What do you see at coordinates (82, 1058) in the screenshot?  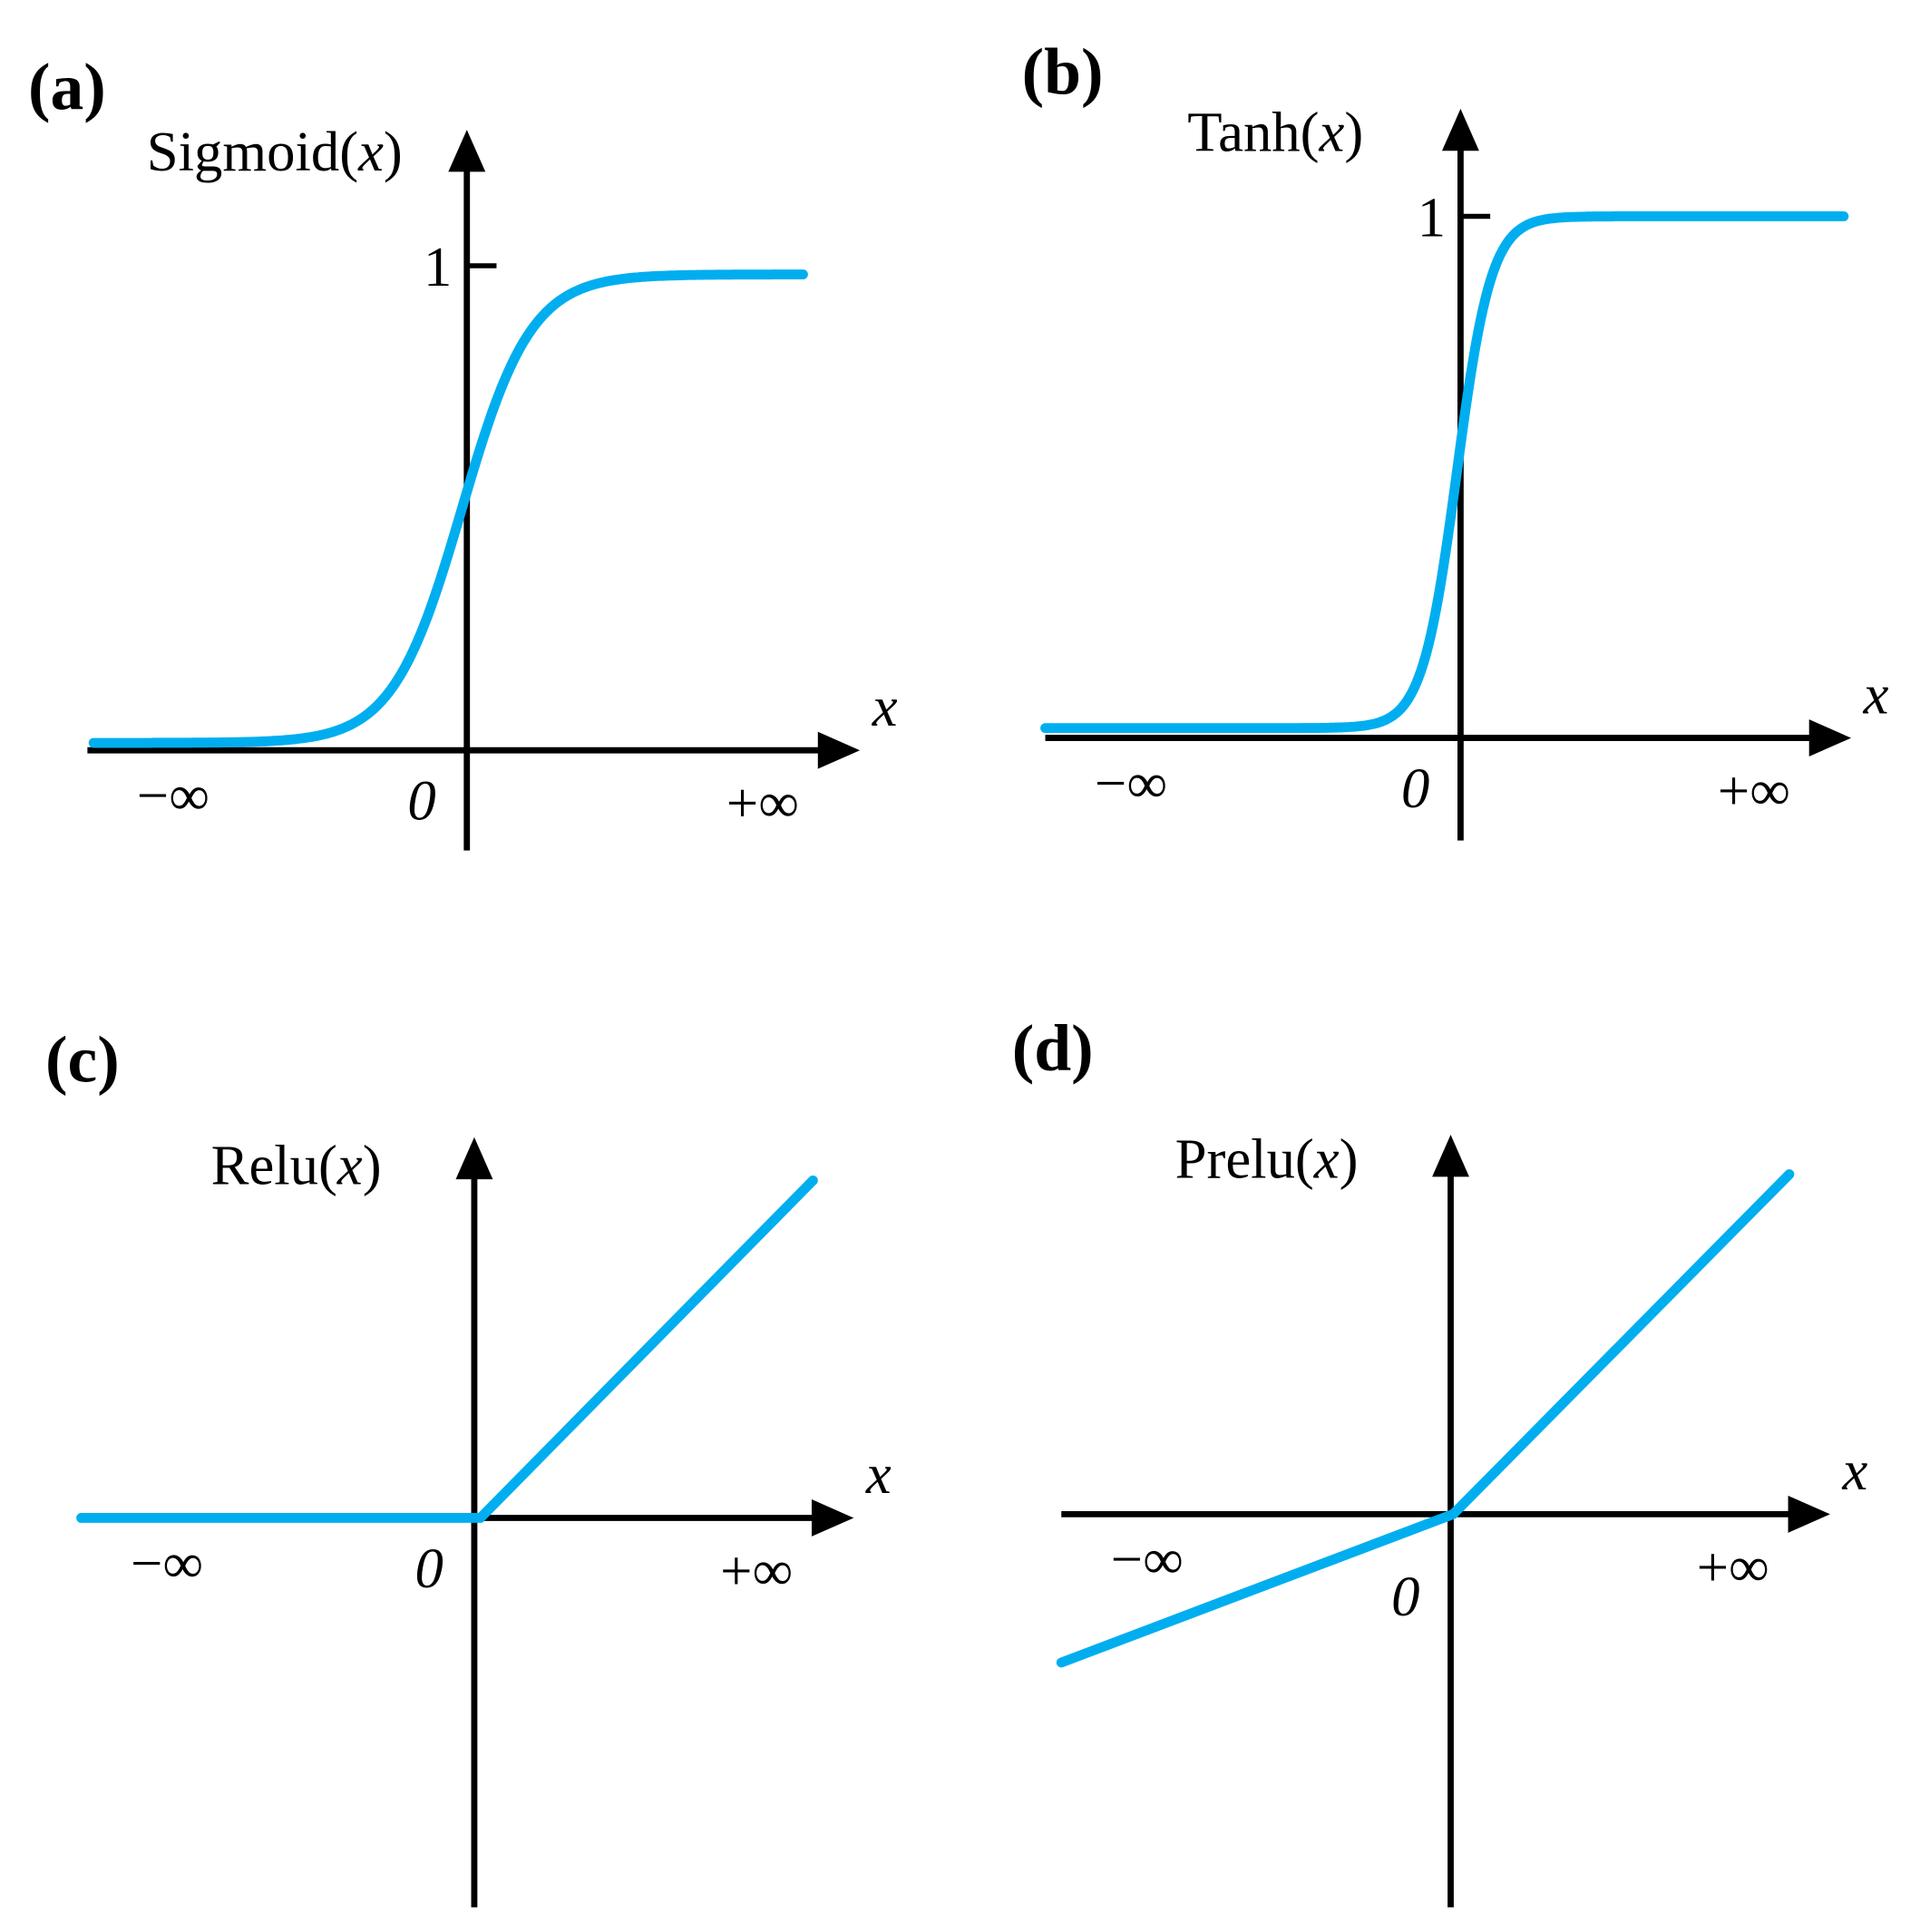 I see `panel-label: (c)` at bounding box center [82, 1058].